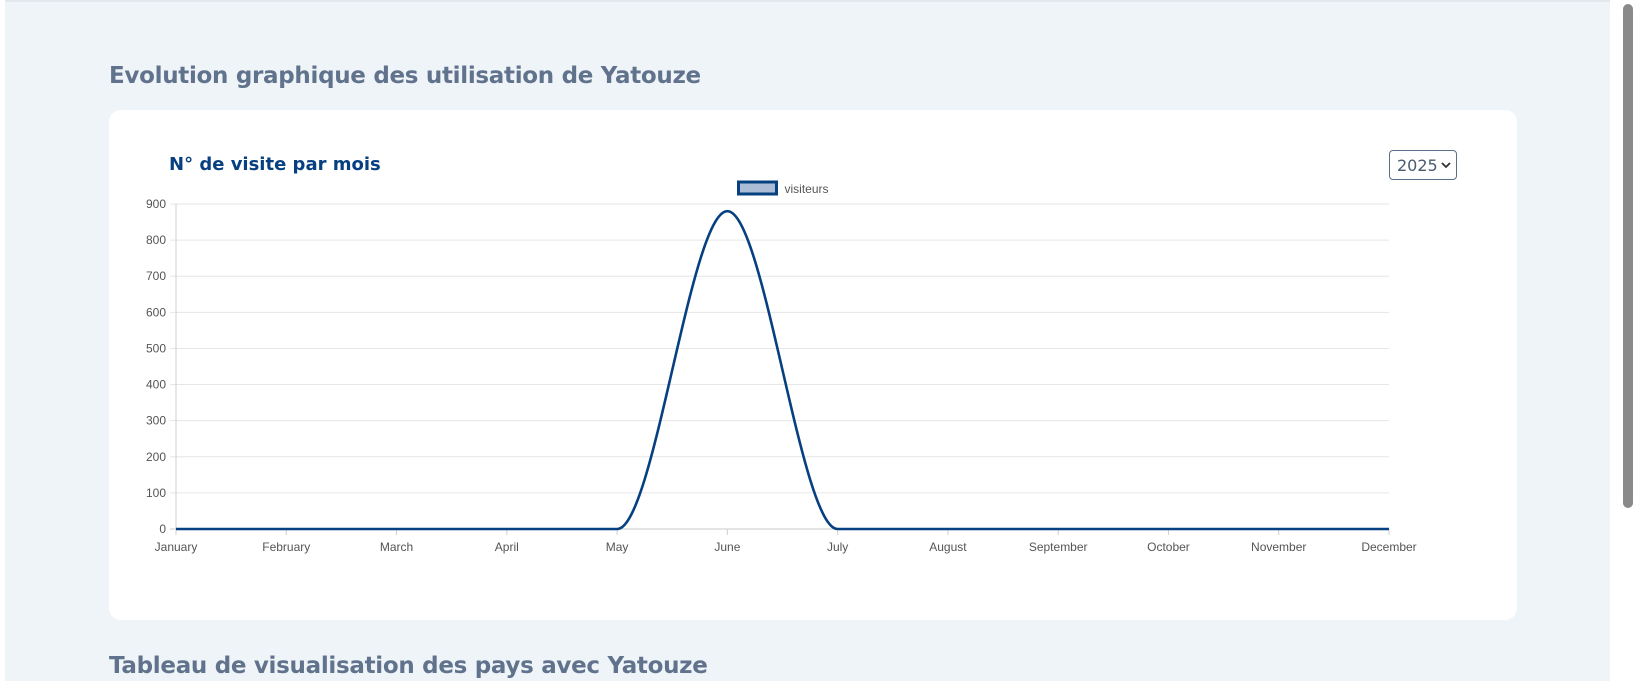 This screenshot has width=1634, height=681. Describe the element at coordinates (1168, 547) in the screenshot. I see `x-tick-label: October` at that location.